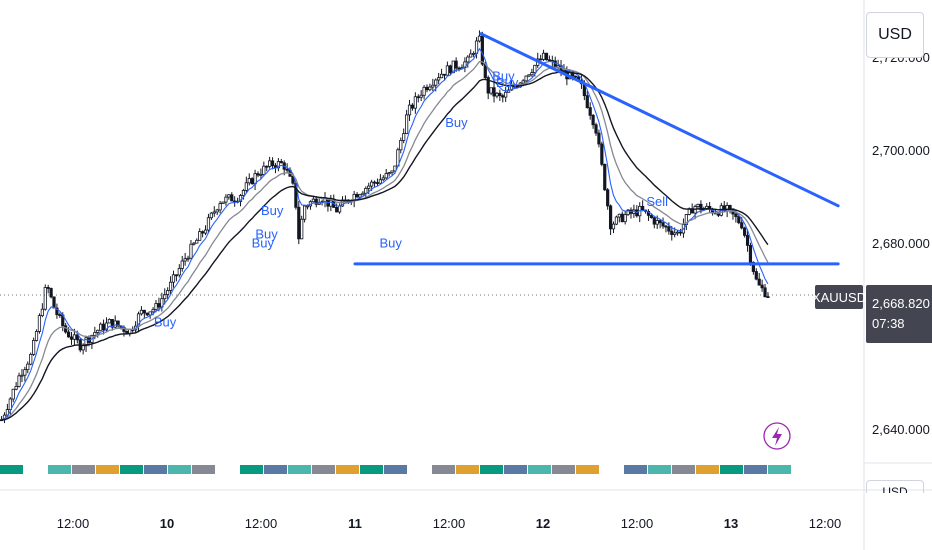  I want to click on second-currency-label: USD, so click(895, 486).